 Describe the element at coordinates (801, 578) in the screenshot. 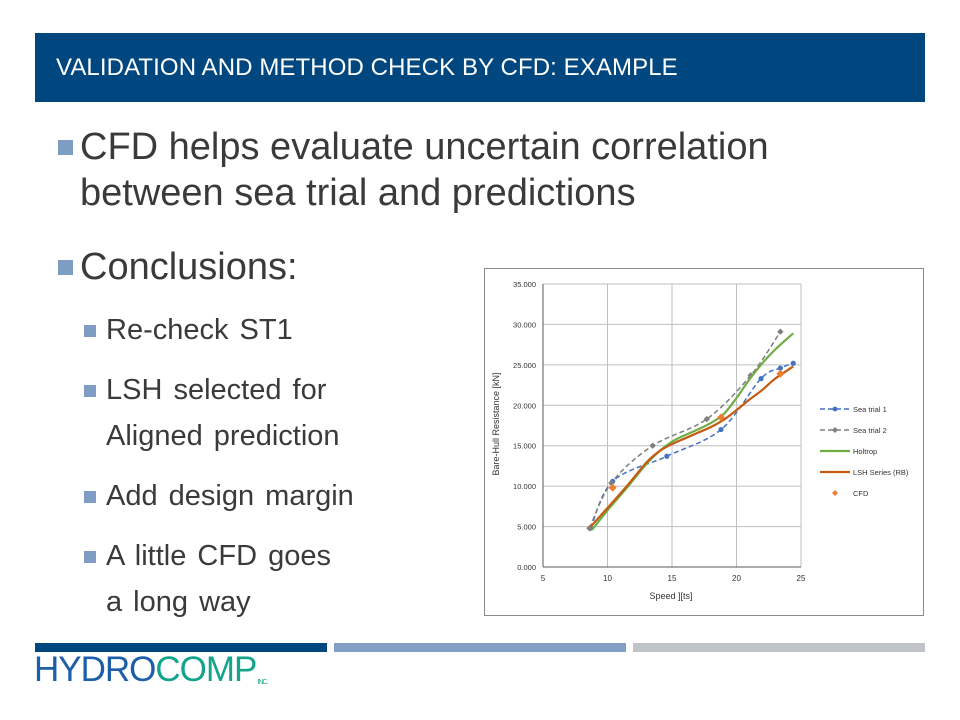

I see `svg-text: 25` at that location.